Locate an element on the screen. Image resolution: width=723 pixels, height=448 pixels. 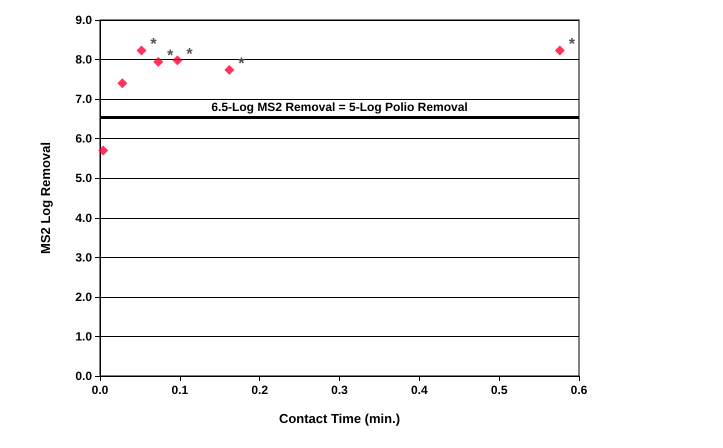
y-tick-label: 7.0 is located at coordinates (83, 99).